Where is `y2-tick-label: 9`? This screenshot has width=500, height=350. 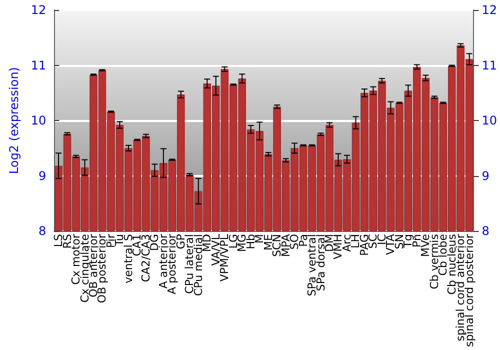 y2-tick-label: 9 is located at coordinates (486, 175).